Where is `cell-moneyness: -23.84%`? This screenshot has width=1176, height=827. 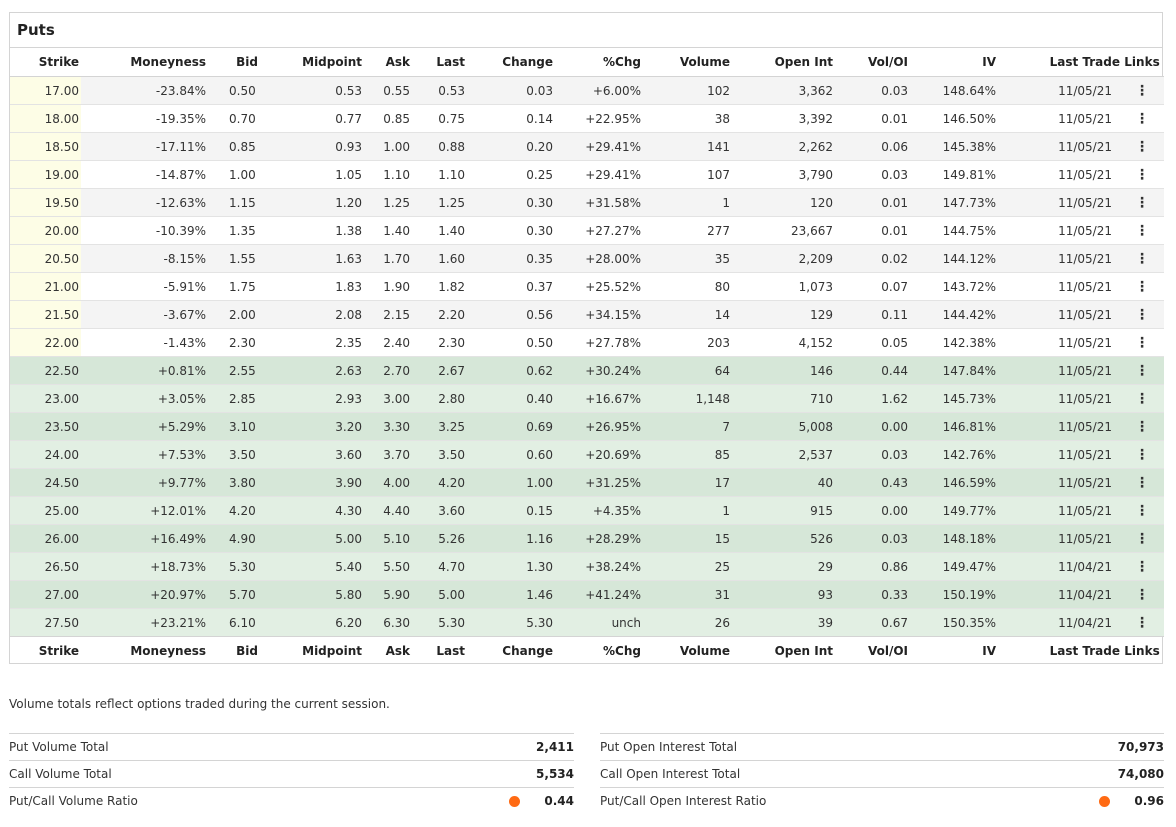 cell-moneyness: -23.84% is located at coordinates (143, 90).